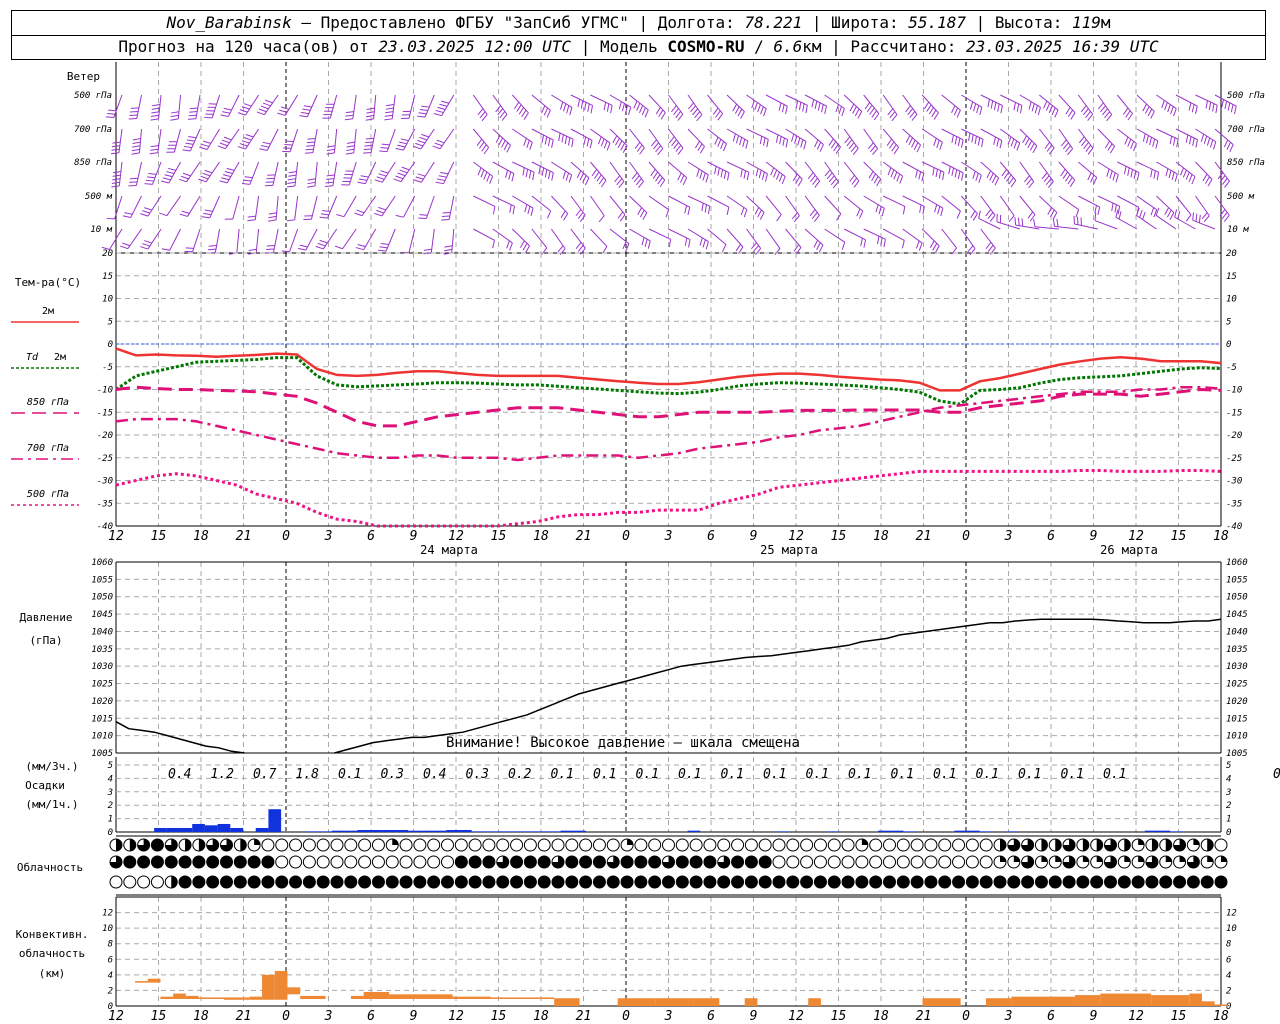  What do you see at coordinates (48, 448) in the screenshot?
I see `temp-legend-label: 700 гПа` at bounding box center [48, 448].